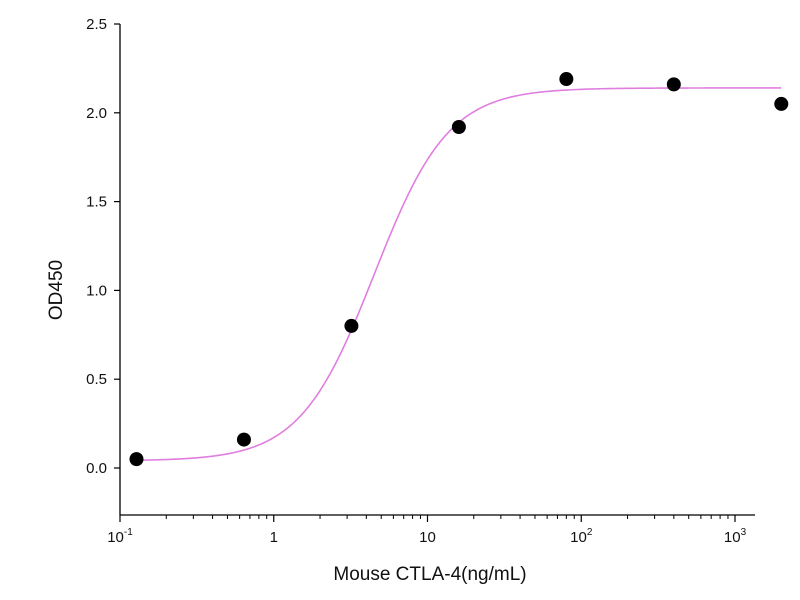 This screenshot has height=600, width=800. Describe the element at coordinates (427, 537) in the screenshot. I see `x-tick-label: 10` at that location.